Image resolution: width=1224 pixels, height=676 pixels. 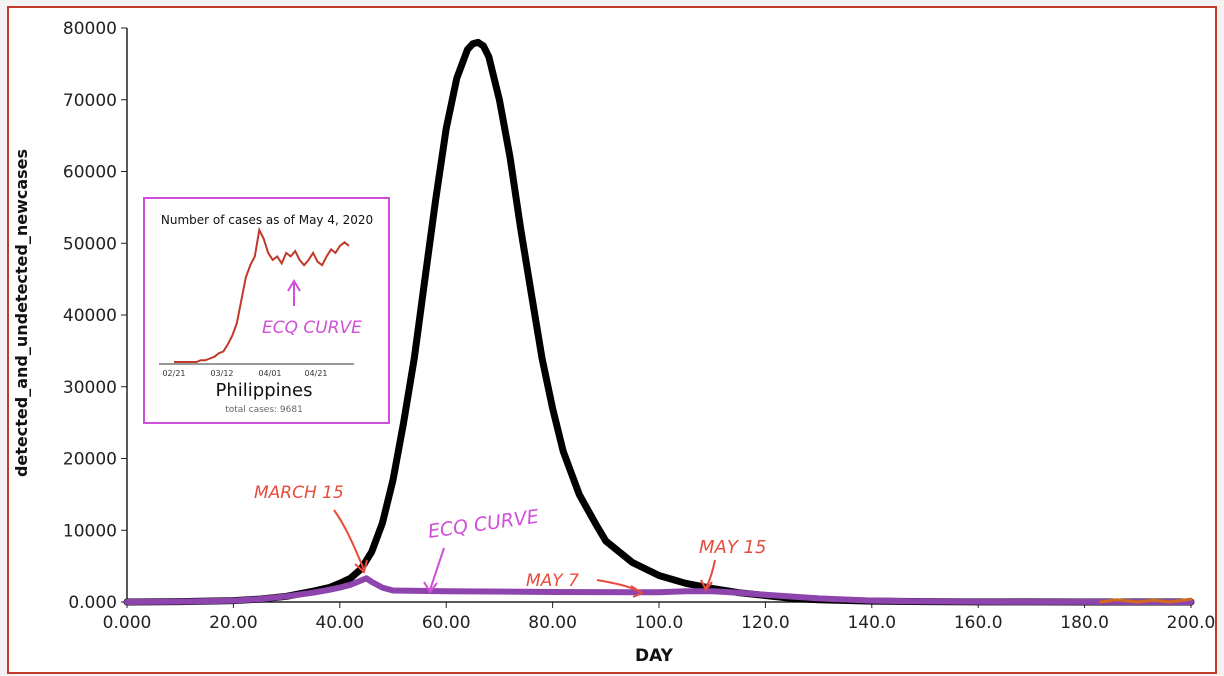 What do you see at coordinates (264, 390) in the screenshot?
I see `inset-country: Philippines` at bounding box center [264, 390].